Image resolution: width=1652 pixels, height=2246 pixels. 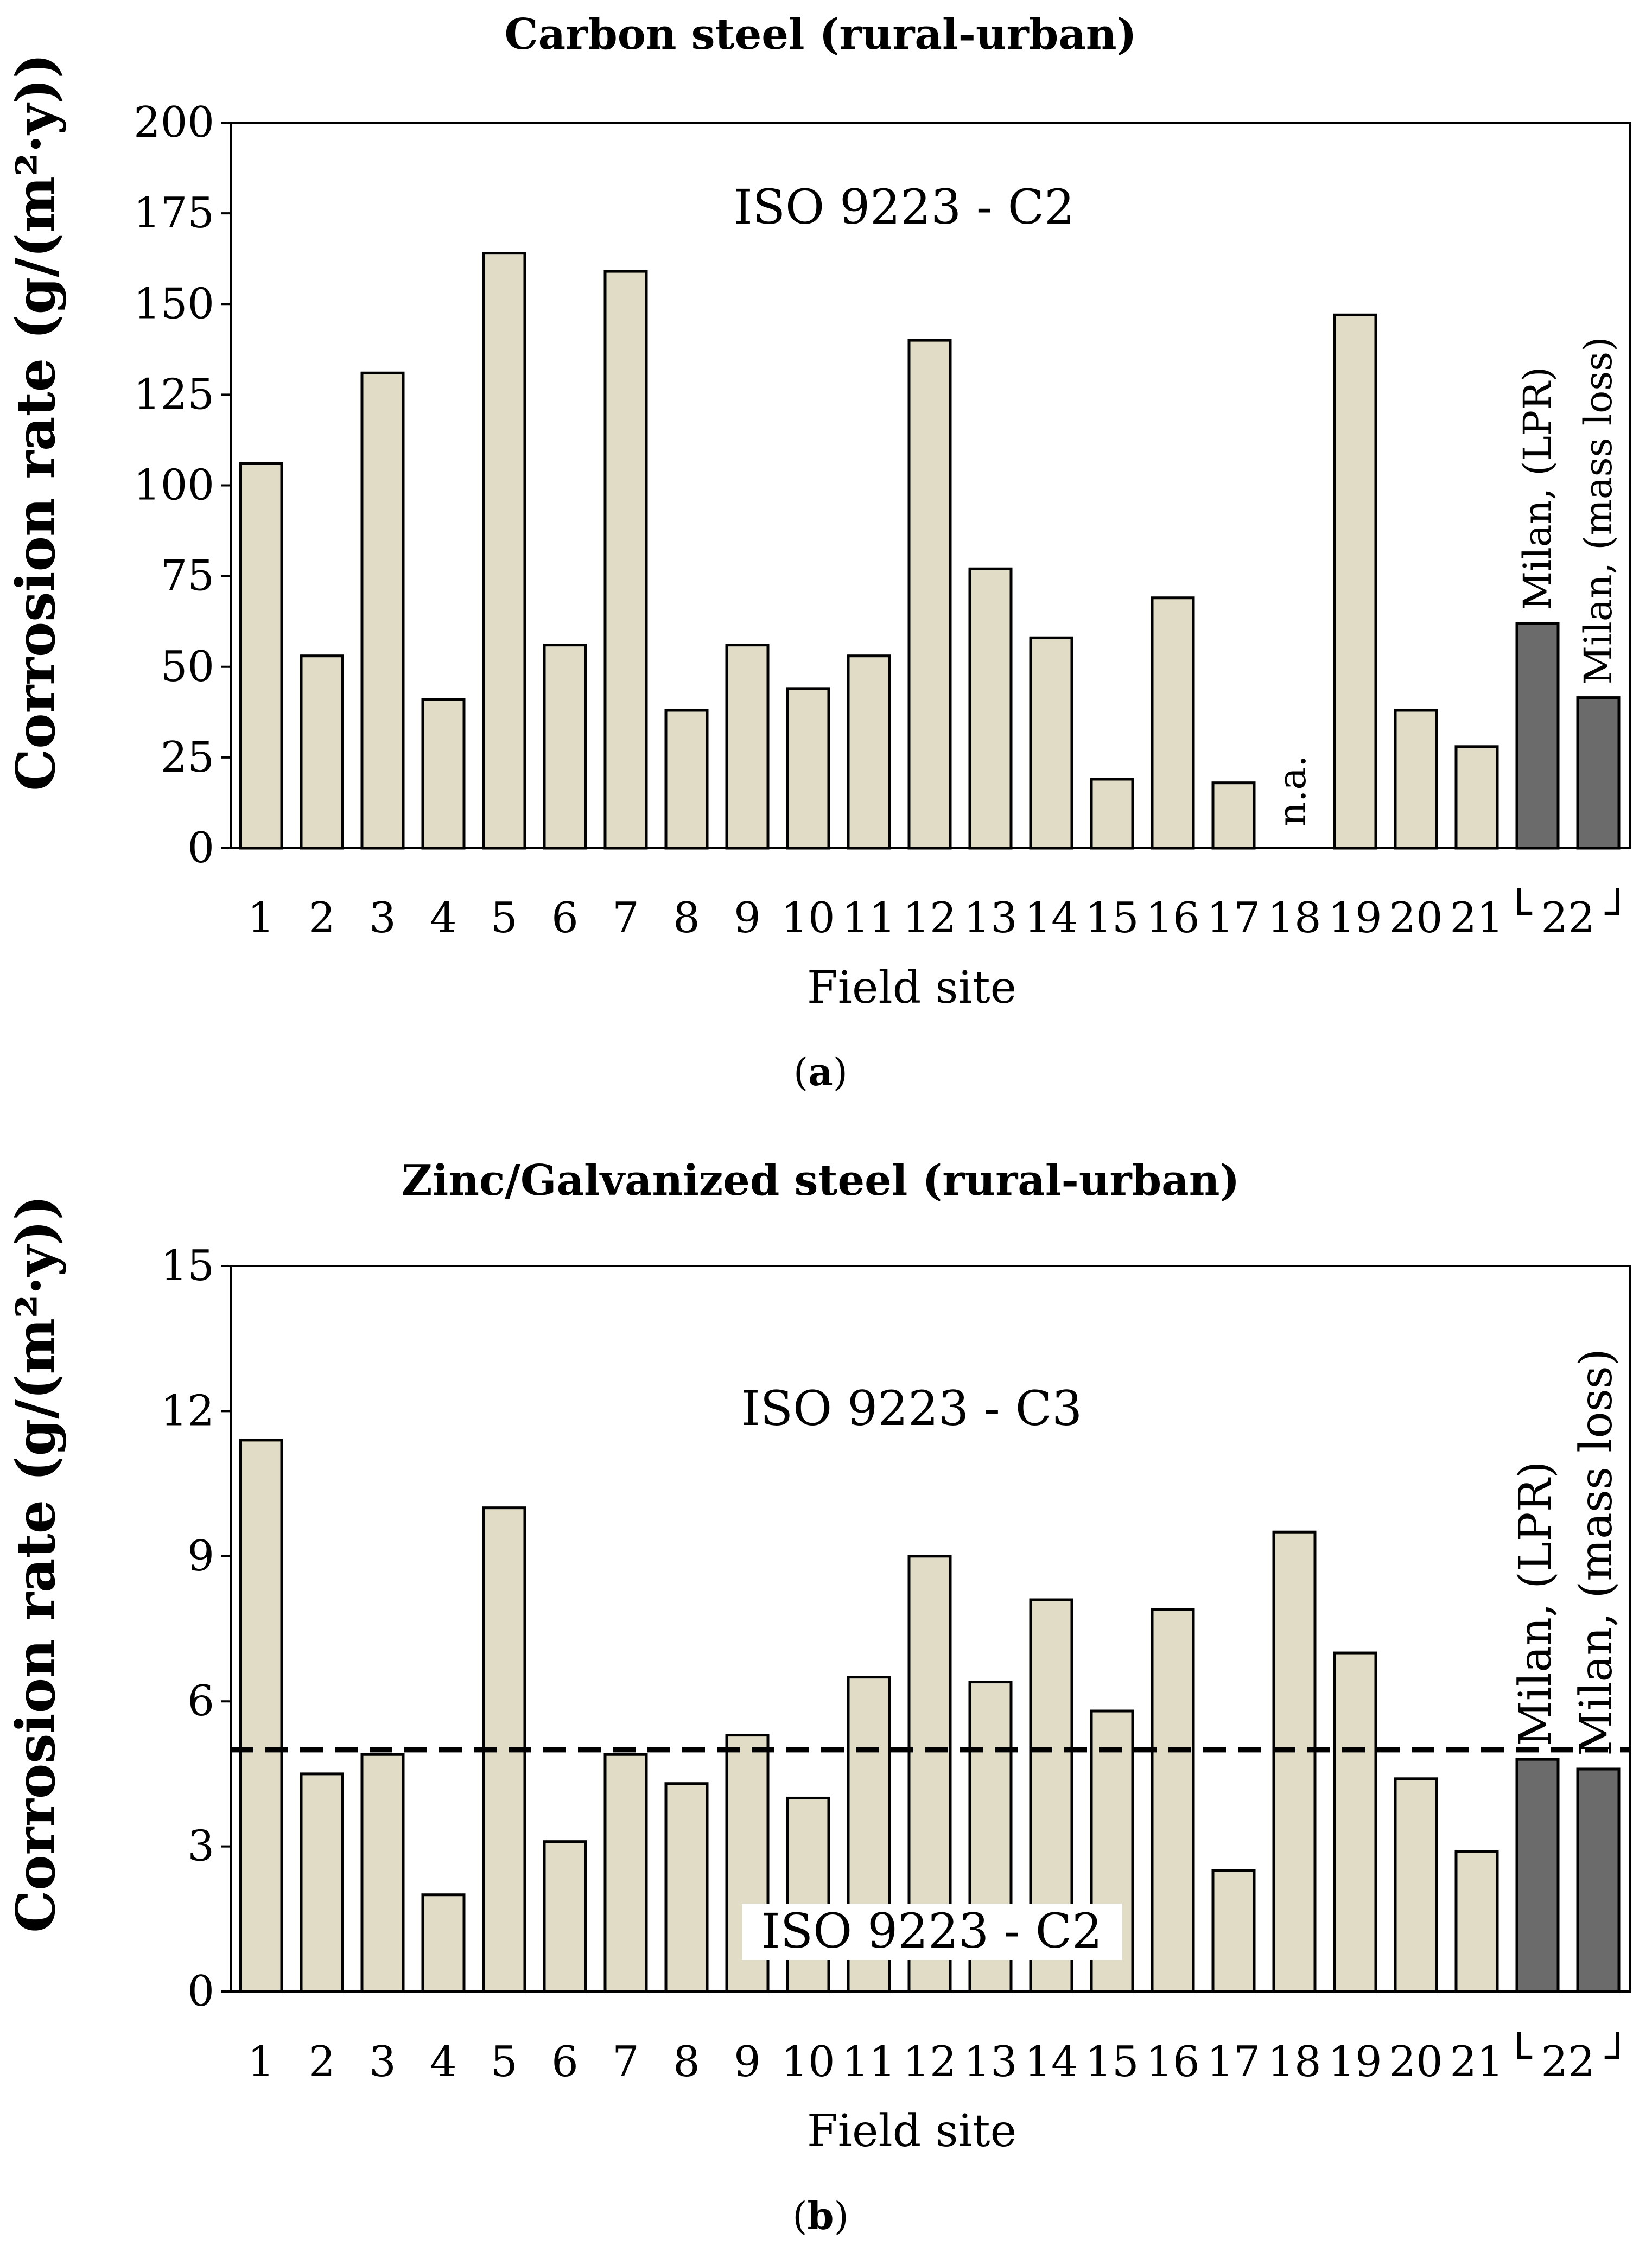 I want to click on chart-b-ytick-label: 15, so click(x=187, y=1266).